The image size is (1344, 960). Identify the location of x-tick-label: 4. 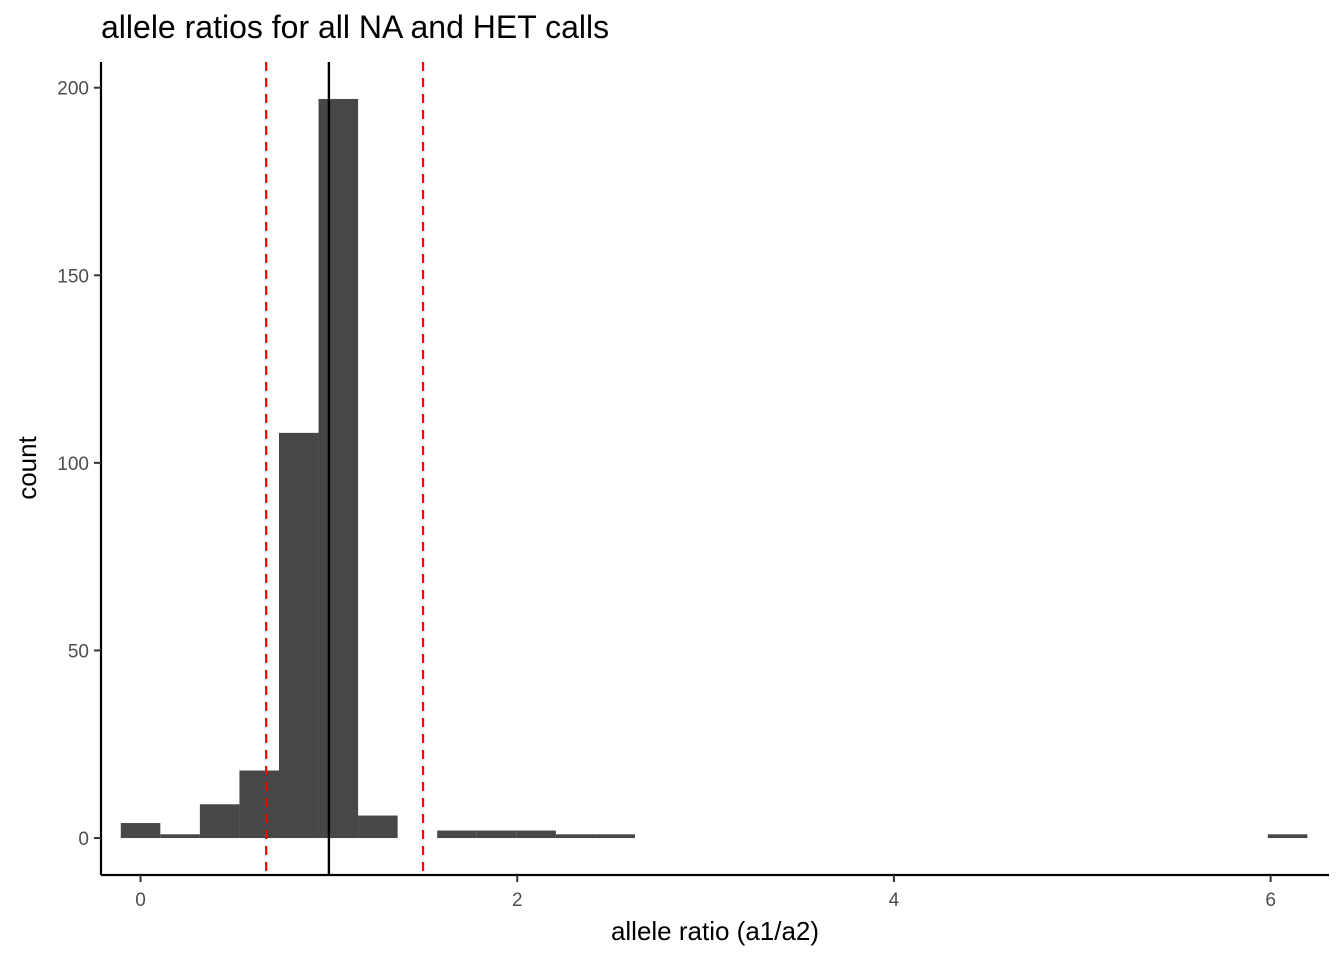
(894, 900).